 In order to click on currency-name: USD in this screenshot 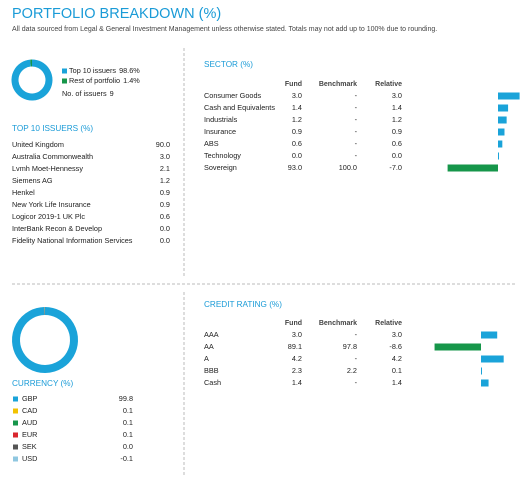, I will do `click(29, 458)`.